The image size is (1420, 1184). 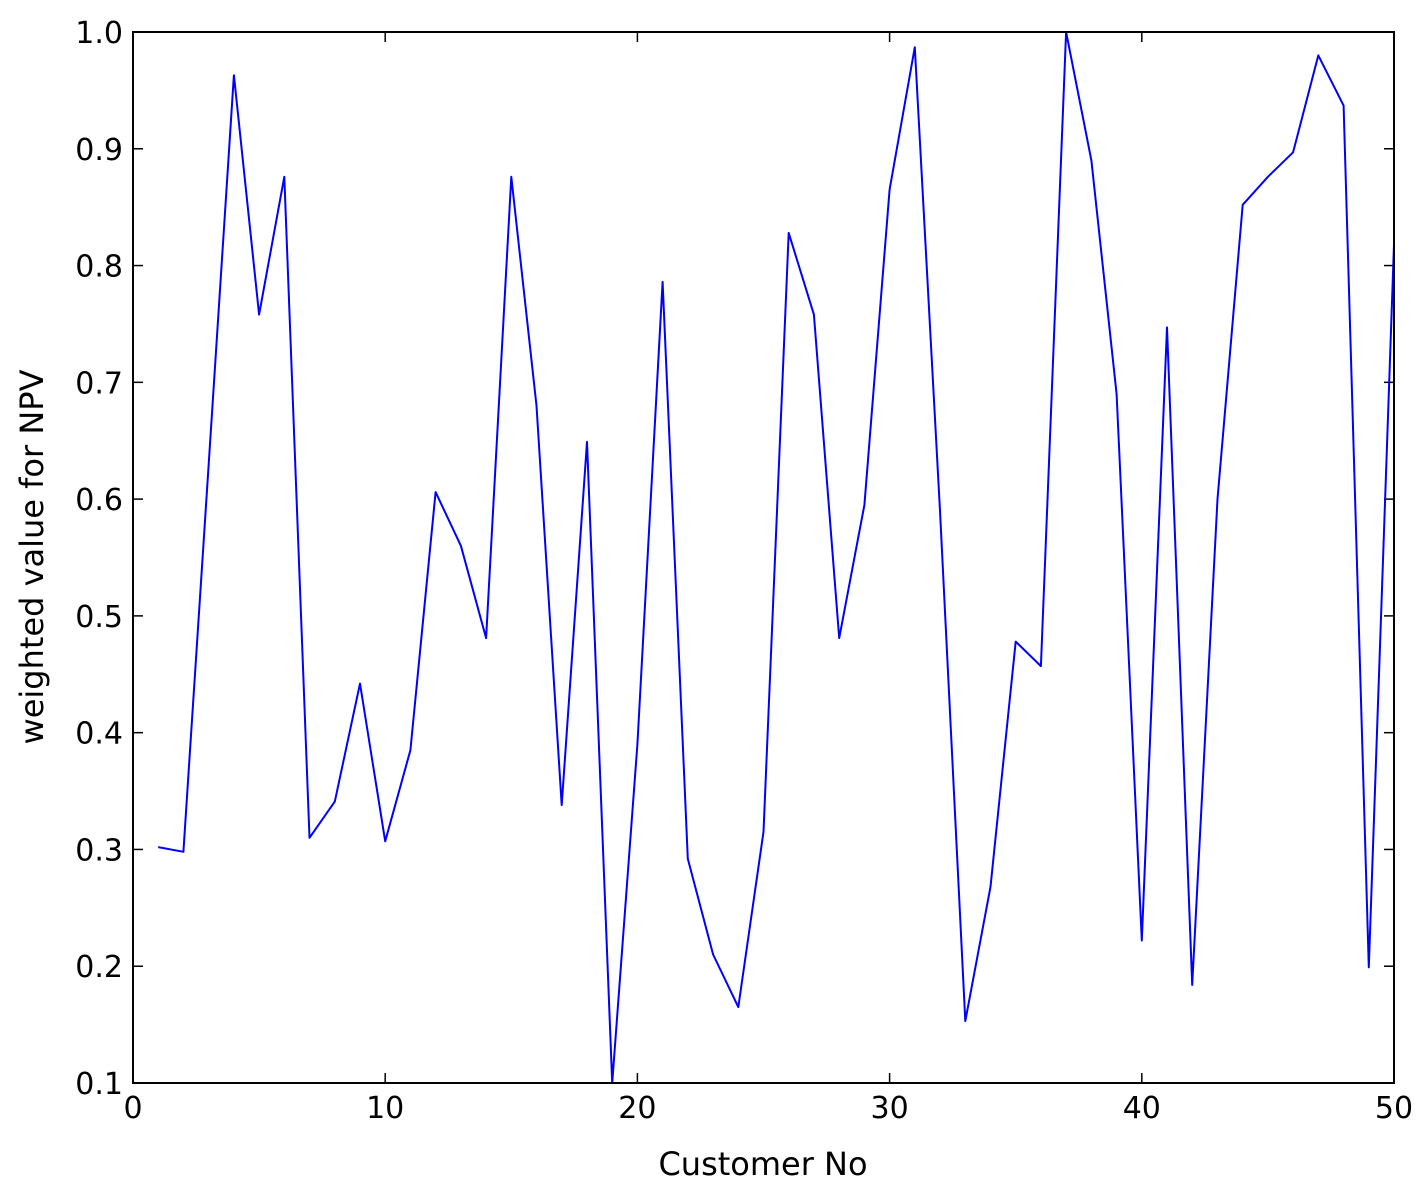 What do you see at coordinates (890, 1108) in the screenshot?
I see `x-tick-label: 30` at bounding box center [890, 1108].